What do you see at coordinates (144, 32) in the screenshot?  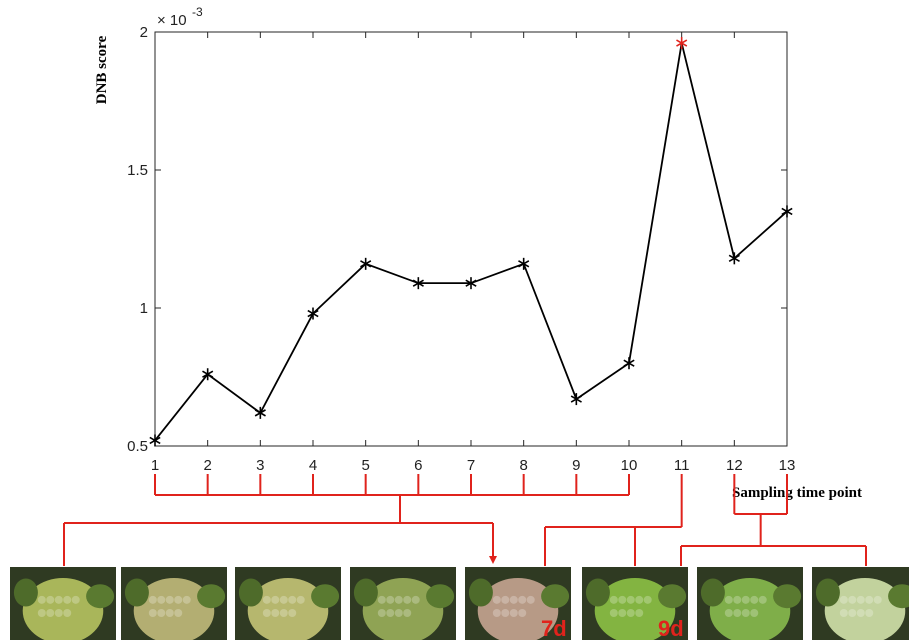 I see `y-tick-label: 2` at bounding box center [144, 32].